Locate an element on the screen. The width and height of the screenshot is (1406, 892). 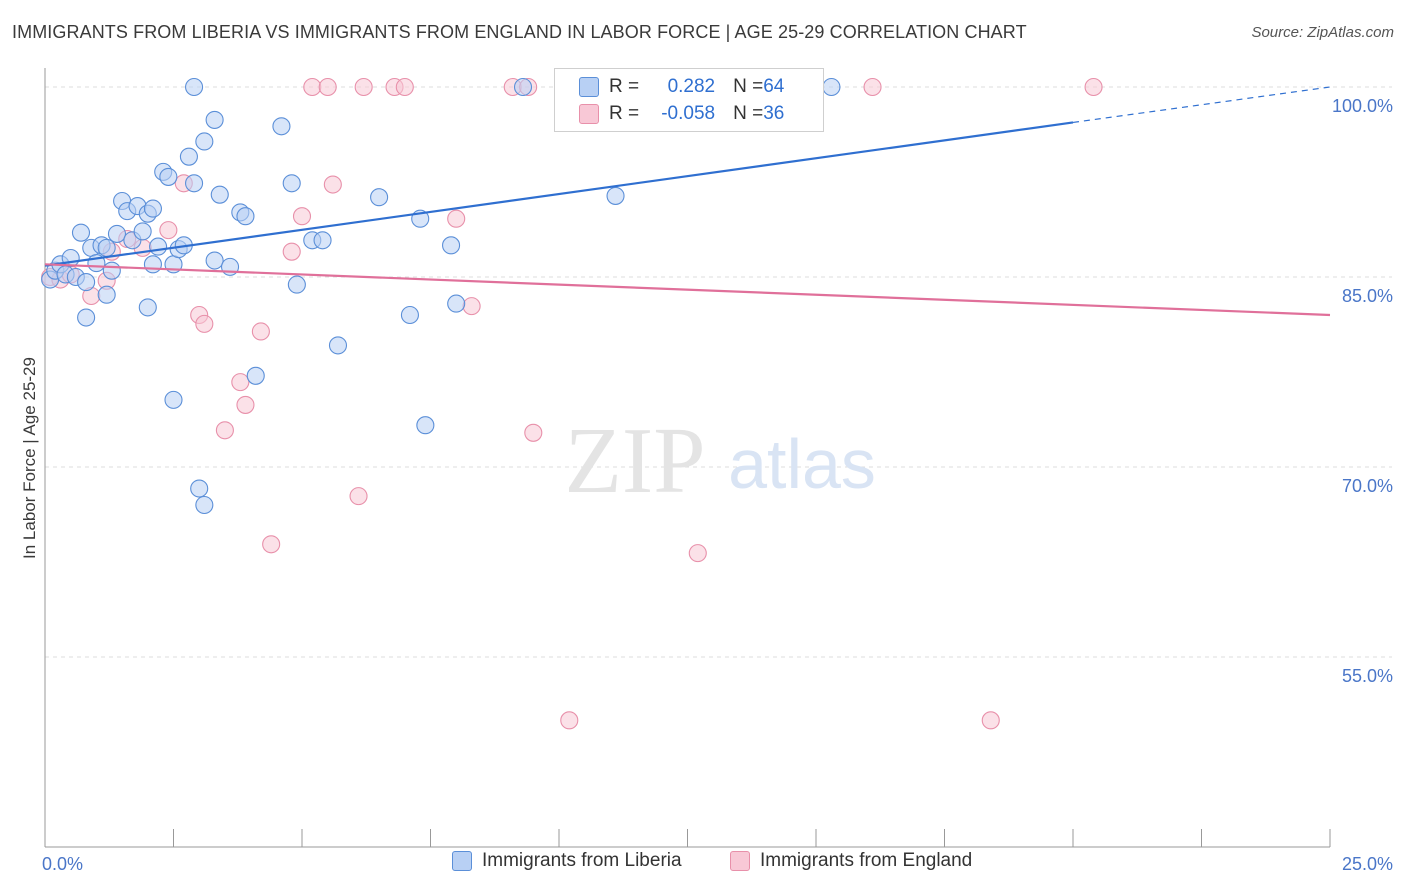
watermark-zip: ZIP is located at coordinates (635, 461).